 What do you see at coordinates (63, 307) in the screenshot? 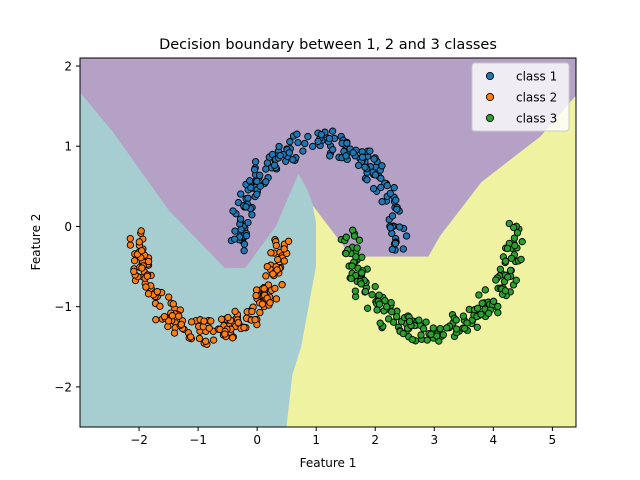
I see `y-tick-label: −1` at bounding box center [63, 307].